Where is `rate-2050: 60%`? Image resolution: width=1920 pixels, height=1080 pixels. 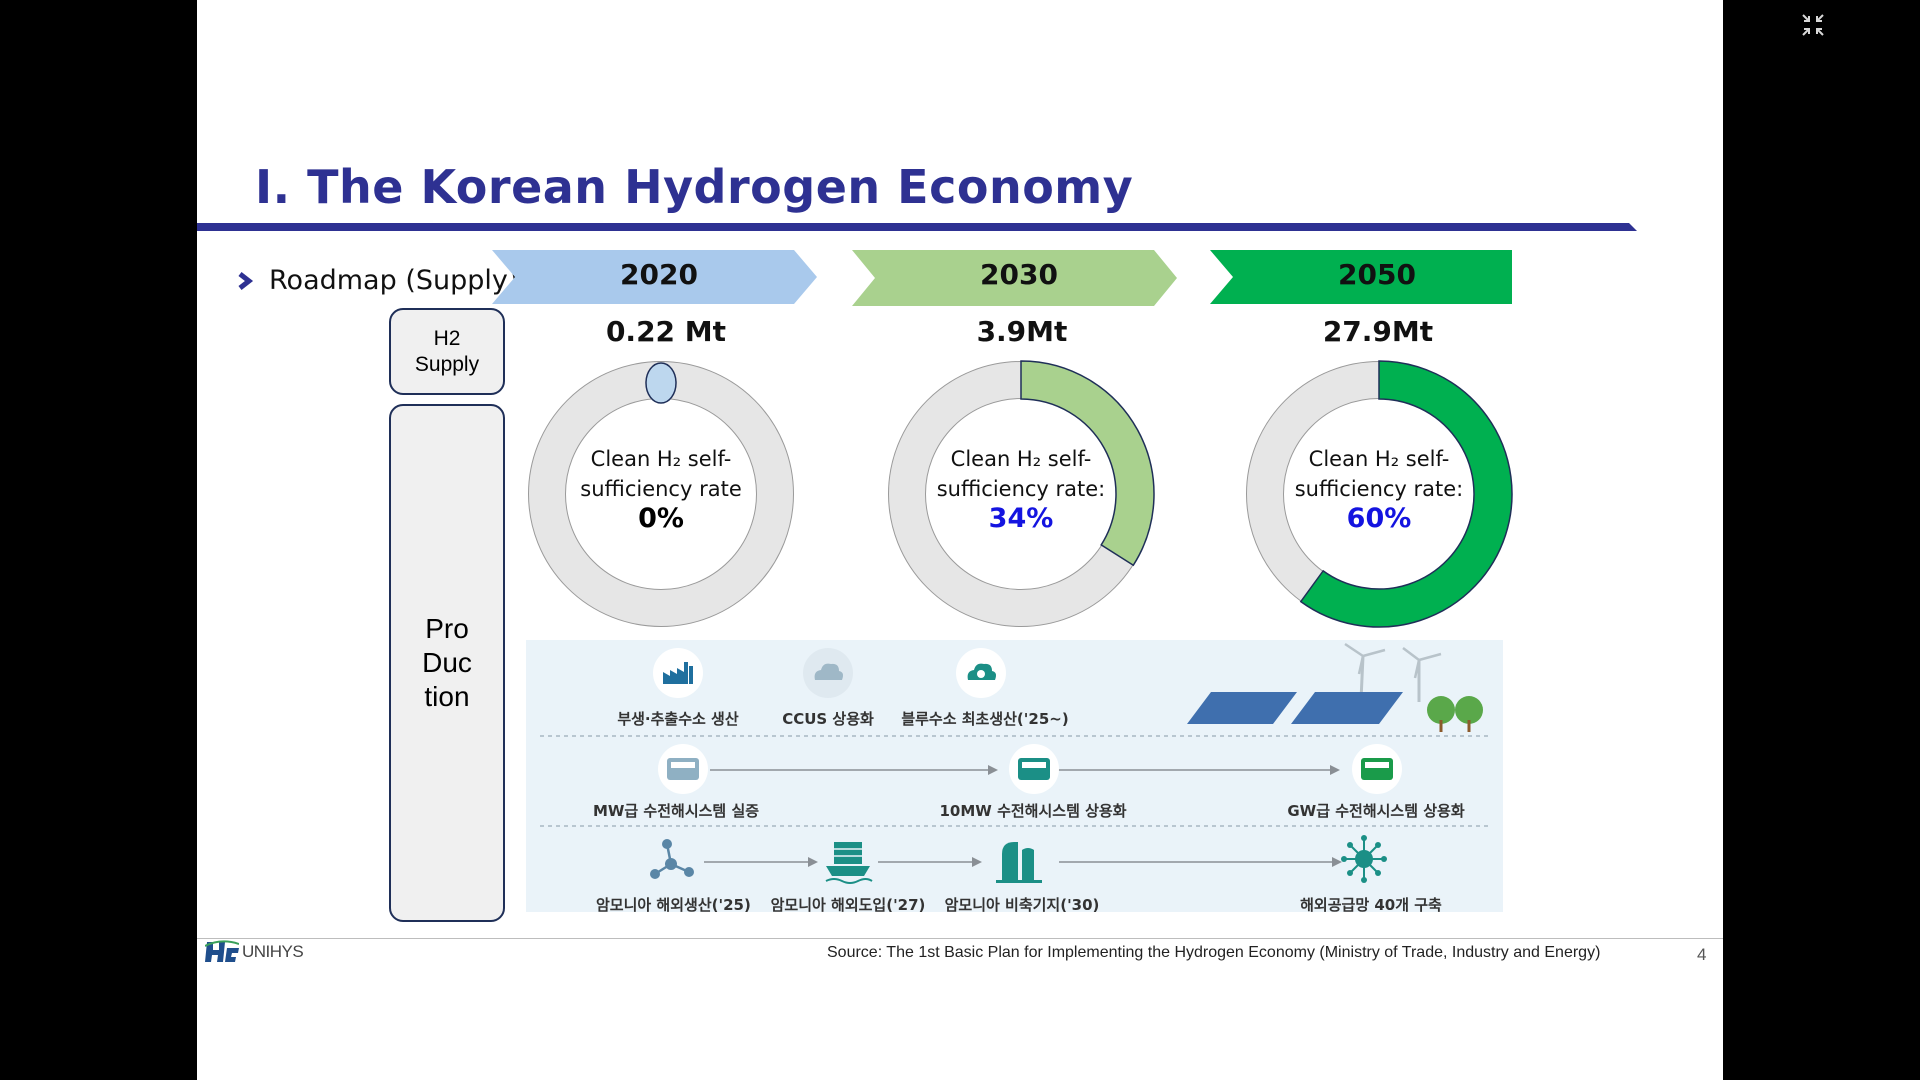 rate-2050: 60% is located at coordinates (1379, 518).